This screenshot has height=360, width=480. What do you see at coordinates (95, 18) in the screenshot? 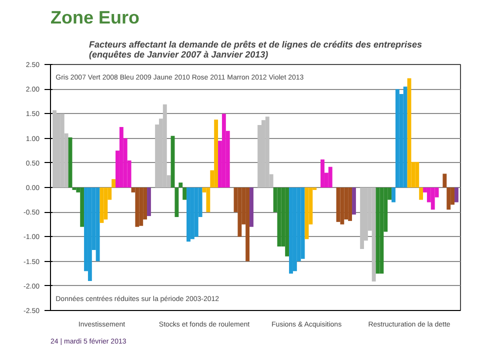
I see `chart-title: Zone Euro` at bounding box center [95, 18].